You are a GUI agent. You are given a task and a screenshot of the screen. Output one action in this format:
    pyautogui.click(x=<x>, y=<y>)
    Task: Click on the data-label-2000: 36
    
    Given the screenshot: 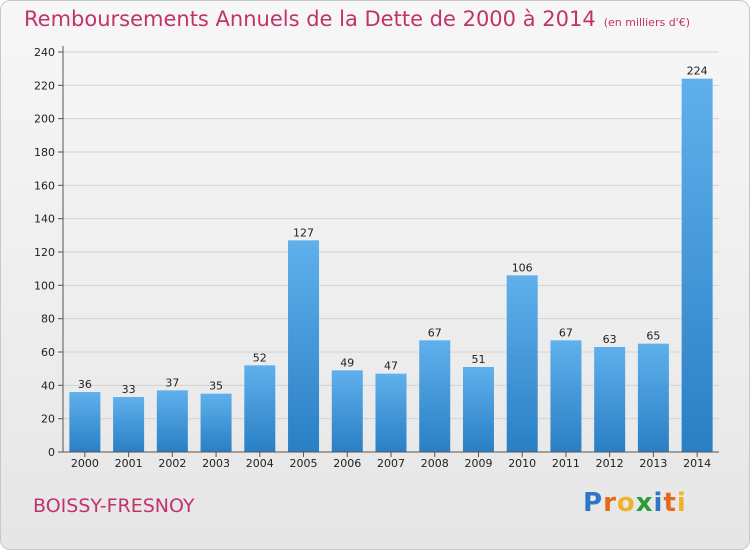 What is the action you would take?
    pyautogui.click(x=85, y=384)
    